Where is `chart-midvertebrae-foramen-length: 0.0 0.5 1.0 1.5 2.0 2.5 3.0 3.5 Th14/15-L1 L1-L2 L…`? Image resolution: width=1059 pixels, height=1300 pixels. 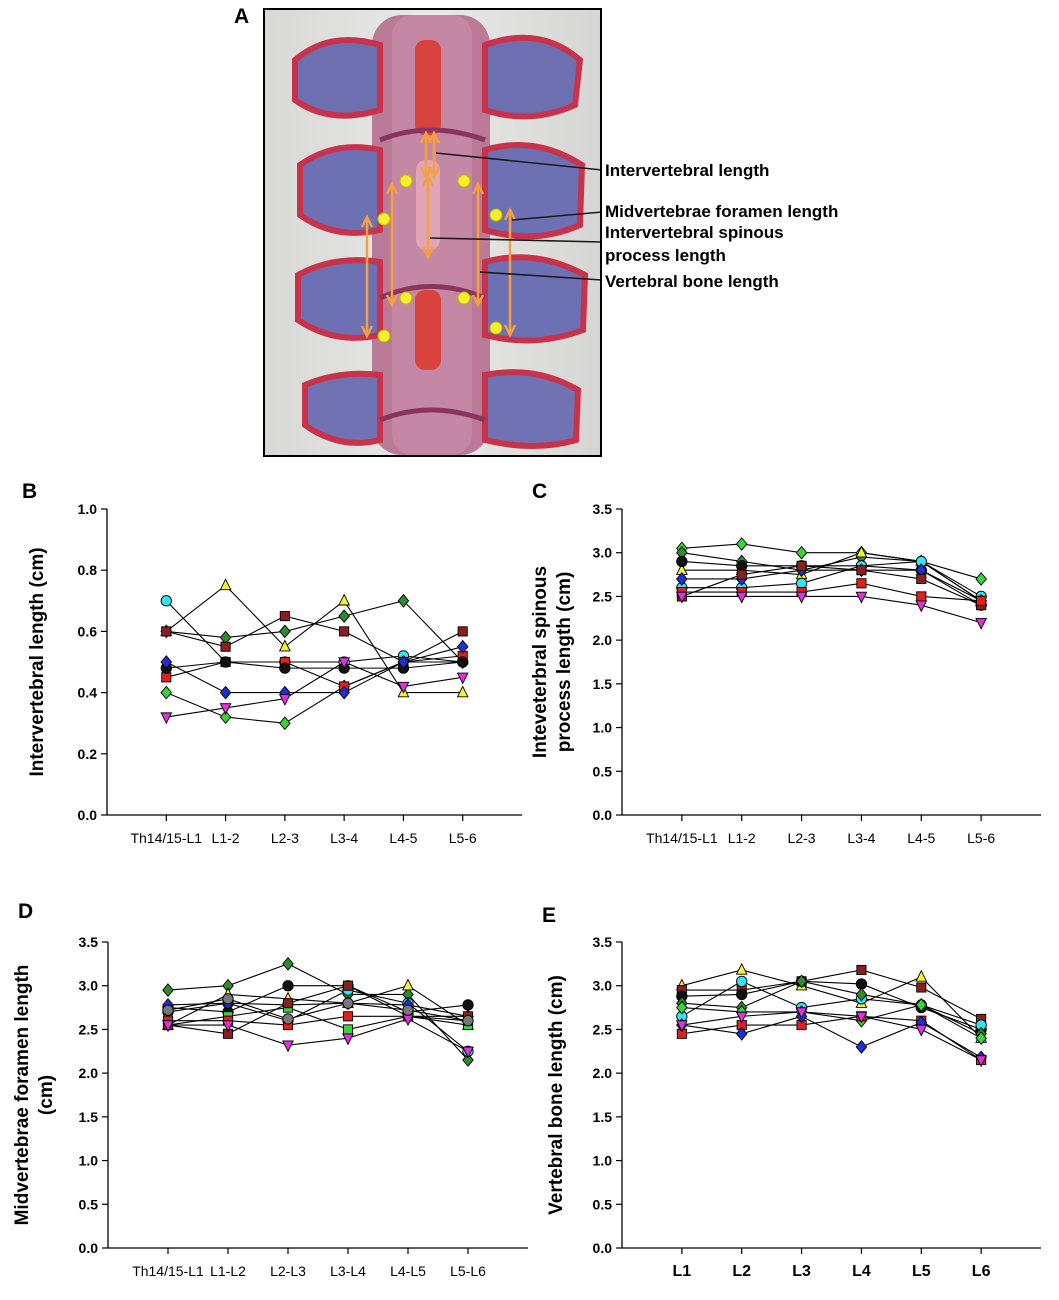
chart-midvertebrae-foramen-length: 0.0 0.5 1.0 1.5 2.0 2.5 3.0 3.5 Th14/15-L1 L1-L2 L… is located at coordinates (270, 1106).